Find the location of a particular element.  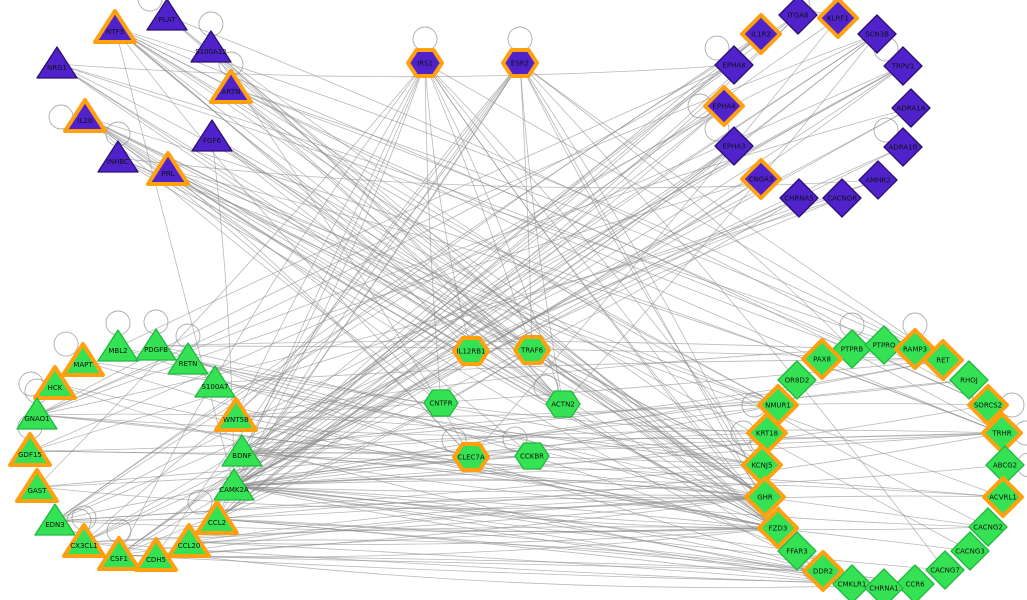

node-shape-FGF6 is located at coordinates (212, 135).